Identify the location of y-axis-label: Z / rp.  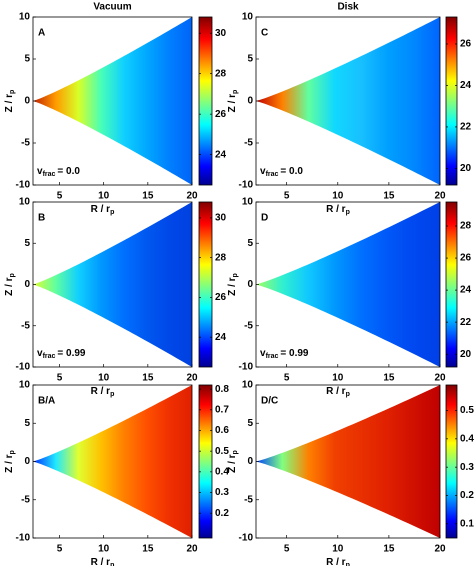
(10, 101).